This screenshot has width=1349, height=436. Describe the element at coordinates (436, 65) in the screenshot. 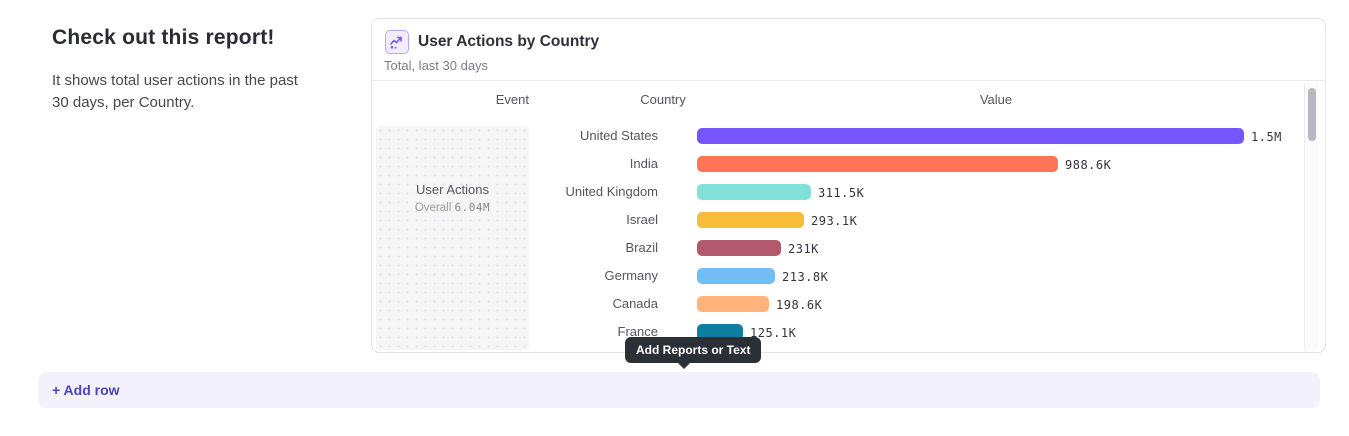

I see `report-subtitle: Total, last 30 days` at that location.